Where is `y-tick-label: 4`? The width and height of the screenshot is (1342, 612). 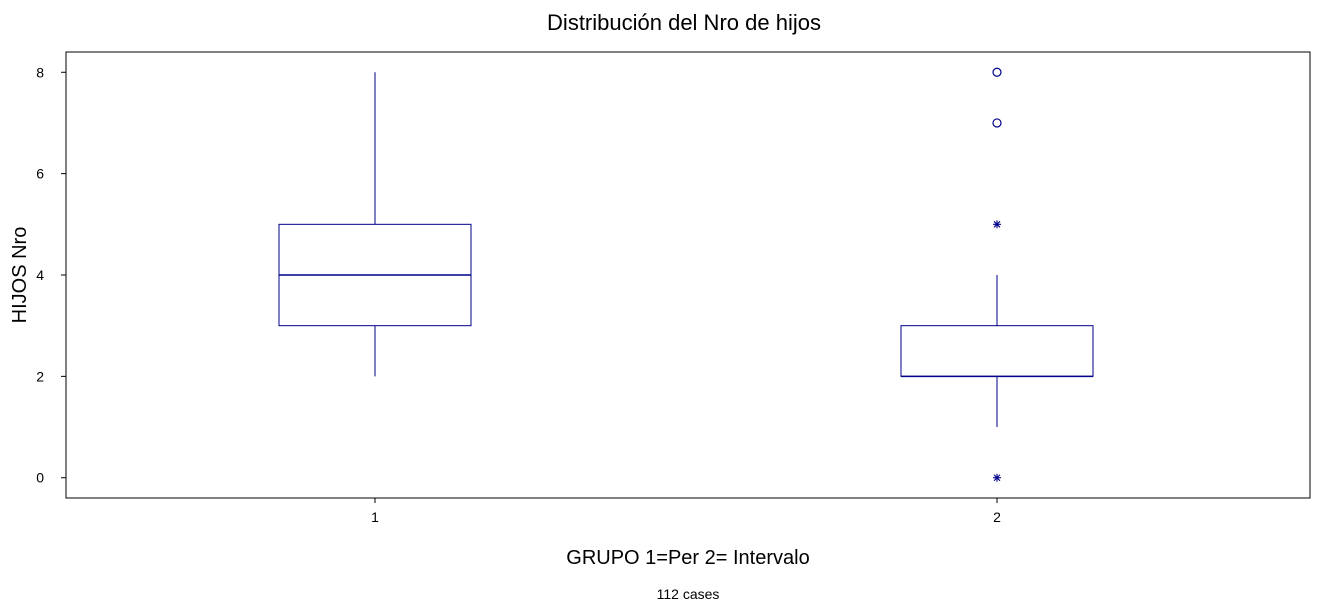
y-tick-label: 4 is located at coordinates (40, 275).